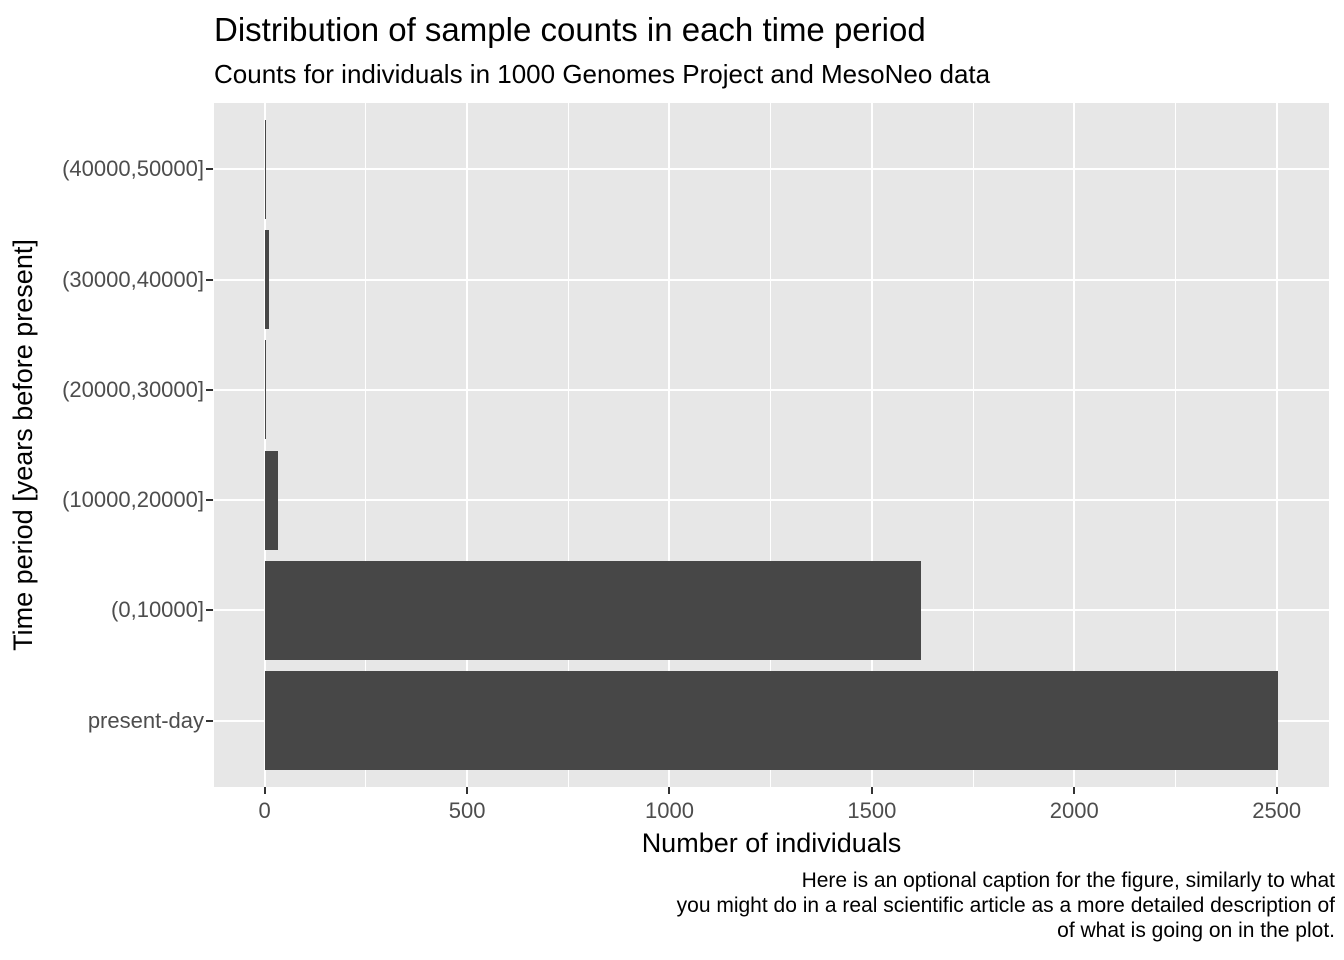 The image size is (1344, 960). Describe the element at coordinates (145, 720) in the screenshot. I see `y-tick-label: present-day` at that location.